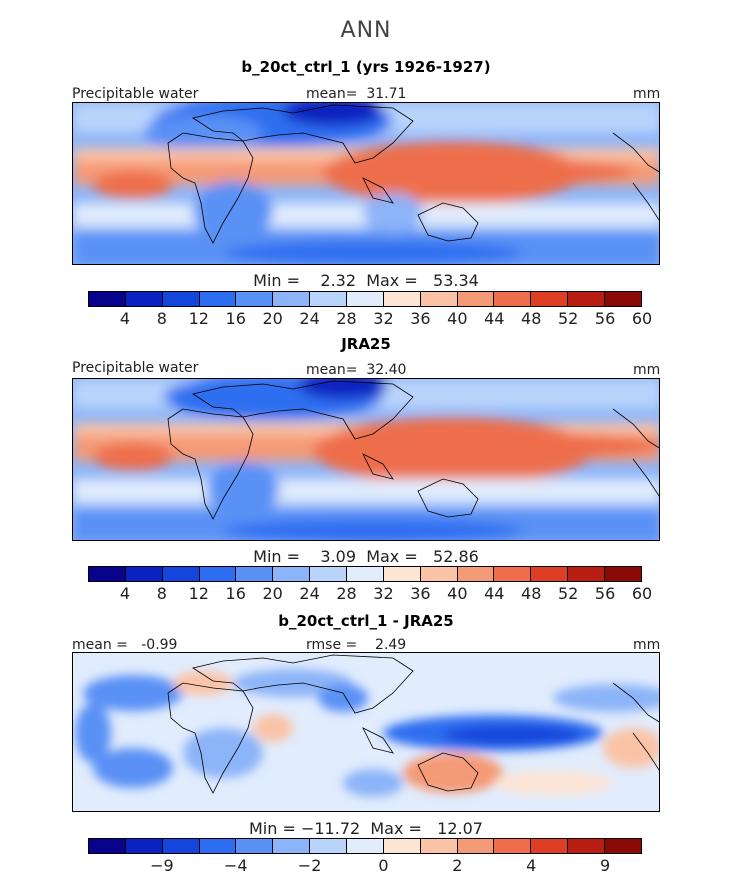 This screenshot has height=877, width=732. I want to click on colorbar-tick-label: −2, so click(309, 865).